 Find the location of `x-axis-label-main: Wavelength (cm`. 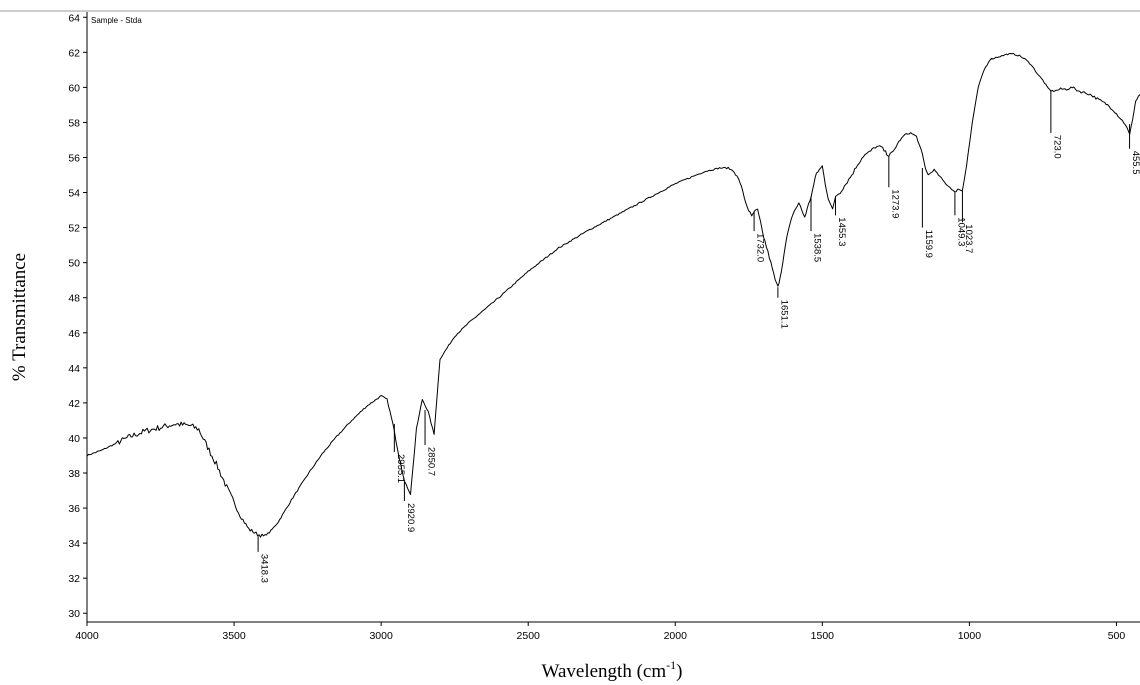

x-axis-label-main: Wavelength (cm is located at coordinates (604, 671).